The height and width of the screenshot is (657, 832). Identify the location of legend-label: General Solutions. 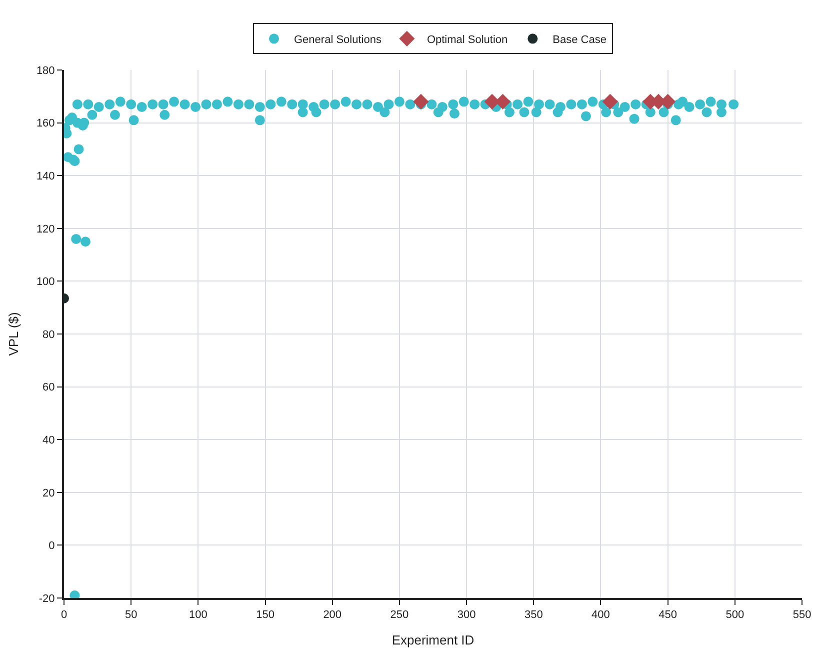
(338, 40).